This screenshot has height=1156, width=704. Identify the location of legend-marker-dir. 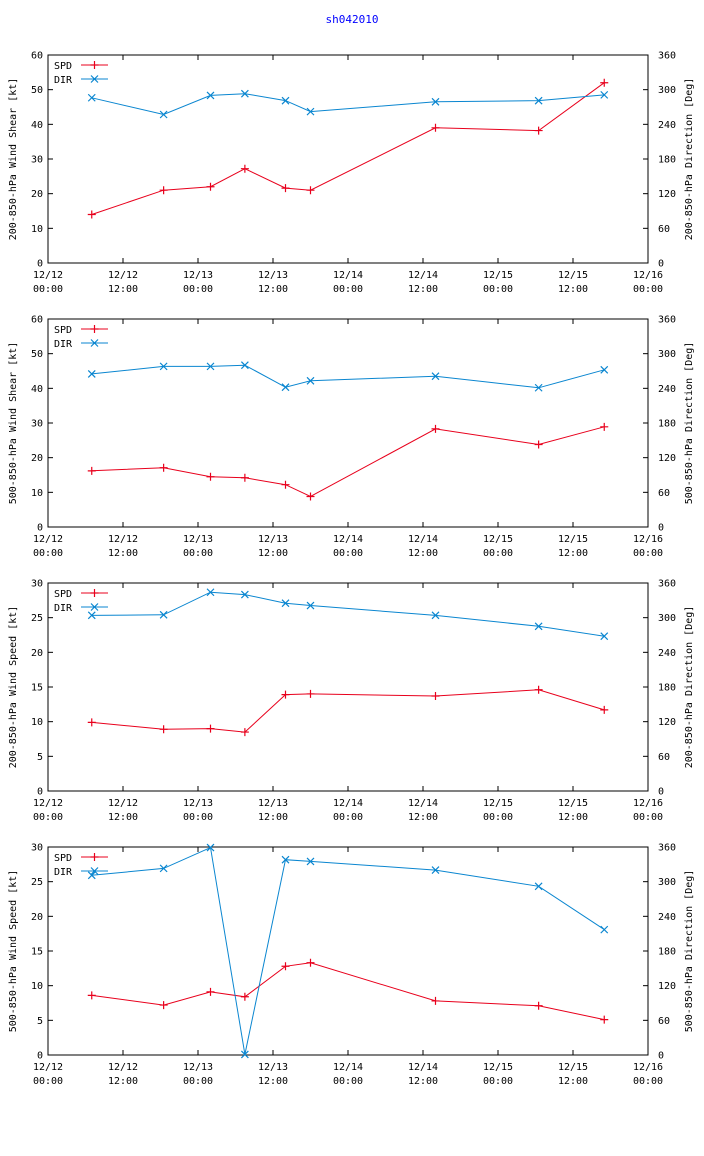
(94, 343).